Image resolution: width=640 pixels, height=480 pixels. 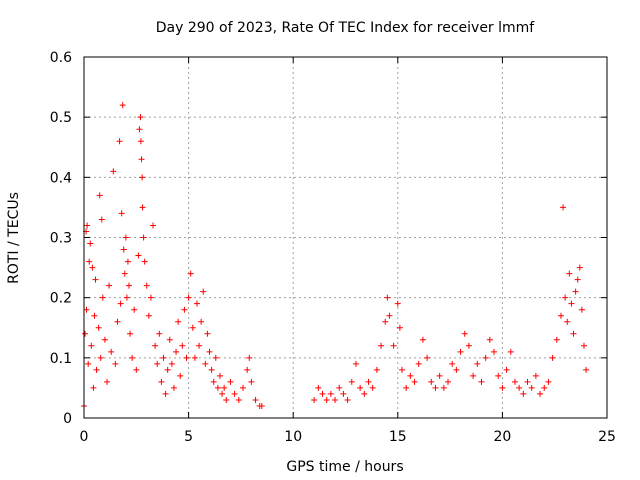 I want to click on y-tick-label: 0.6, so click(x=61, y=58).